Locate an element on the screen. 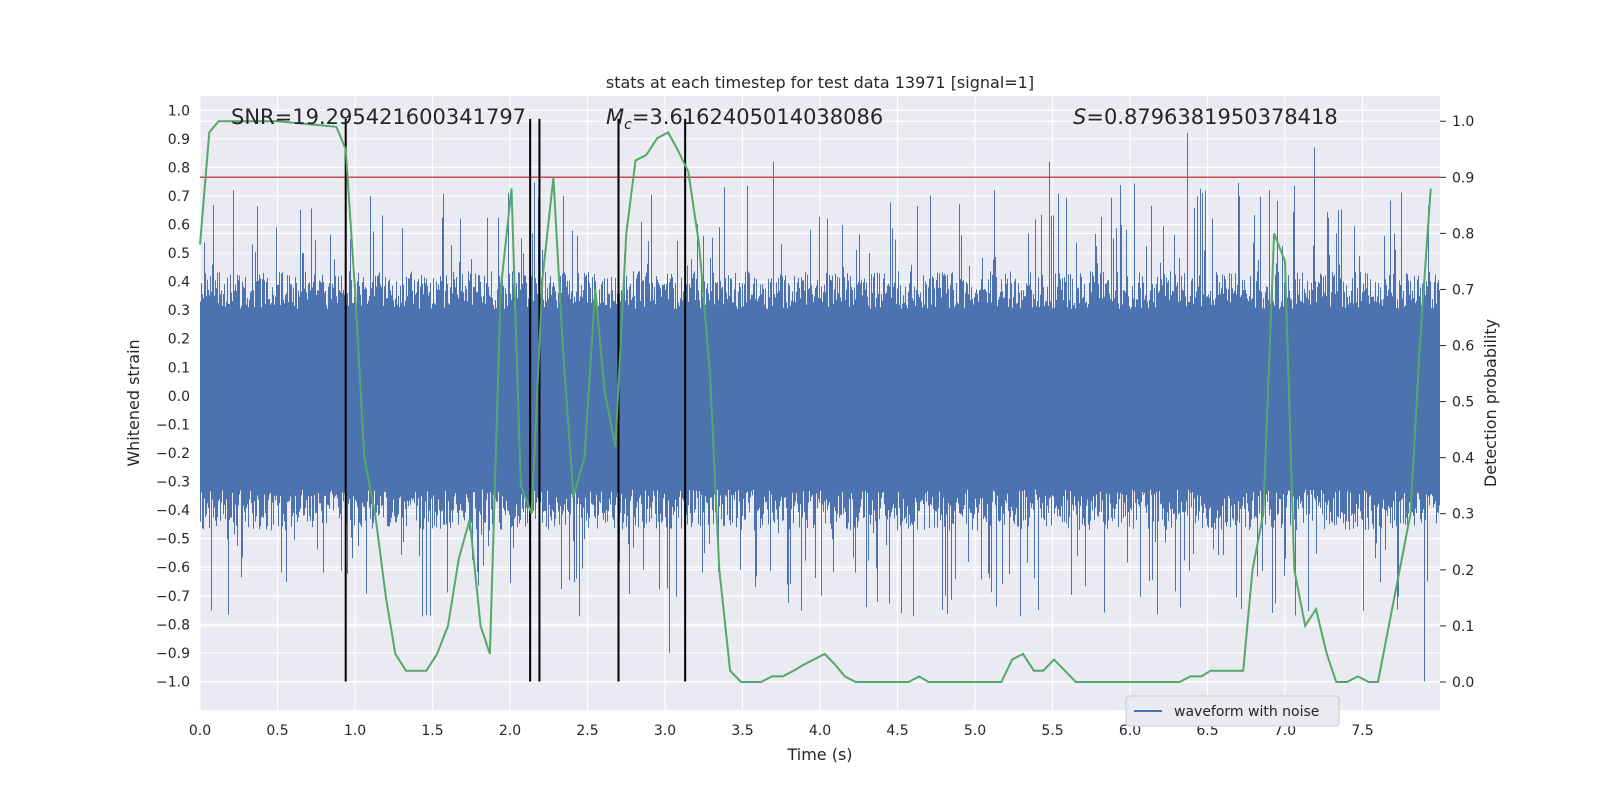  x-tick-label: 7.0 is located at coordinates (1285, 731).